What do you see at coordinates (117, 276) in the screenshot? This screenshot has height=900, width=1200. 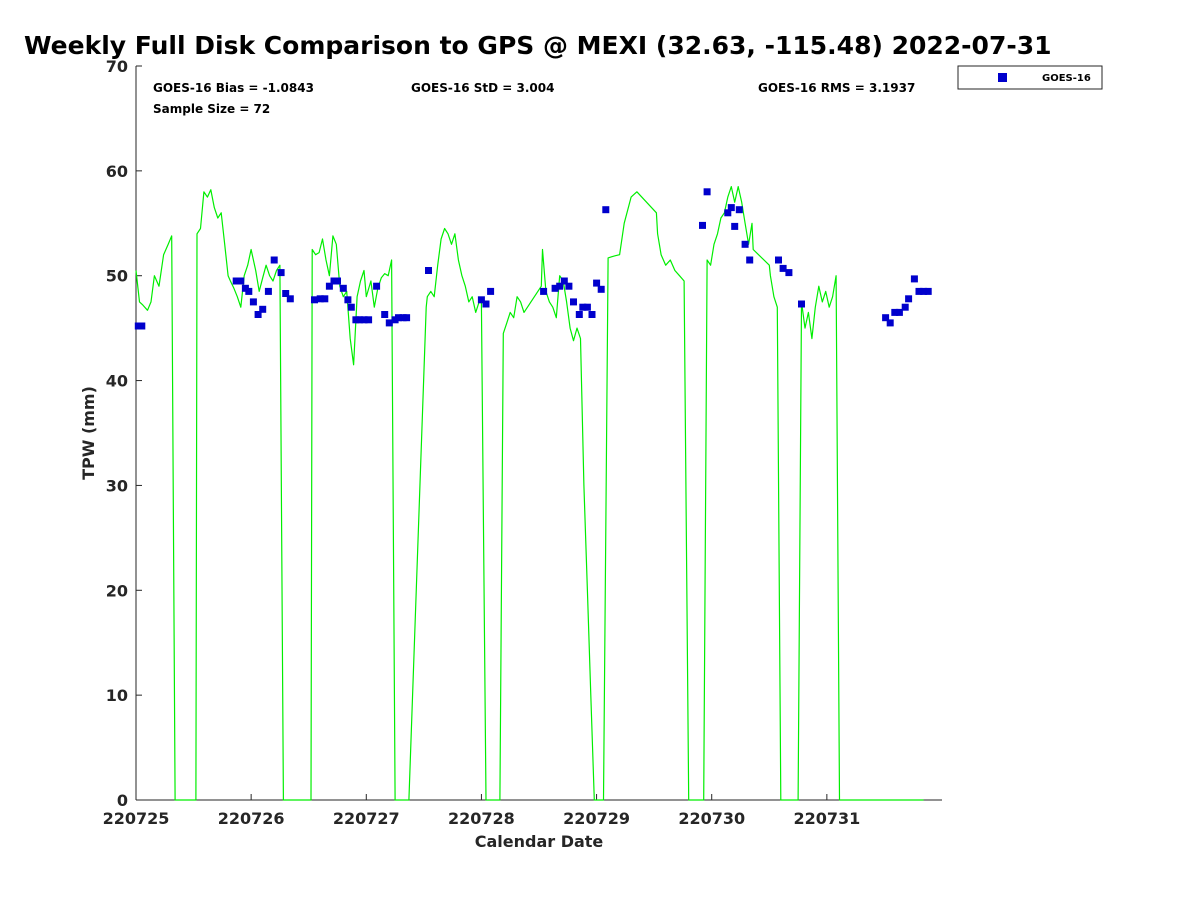 I see `y-tick-label: 50` at bounding box center [117, 276].